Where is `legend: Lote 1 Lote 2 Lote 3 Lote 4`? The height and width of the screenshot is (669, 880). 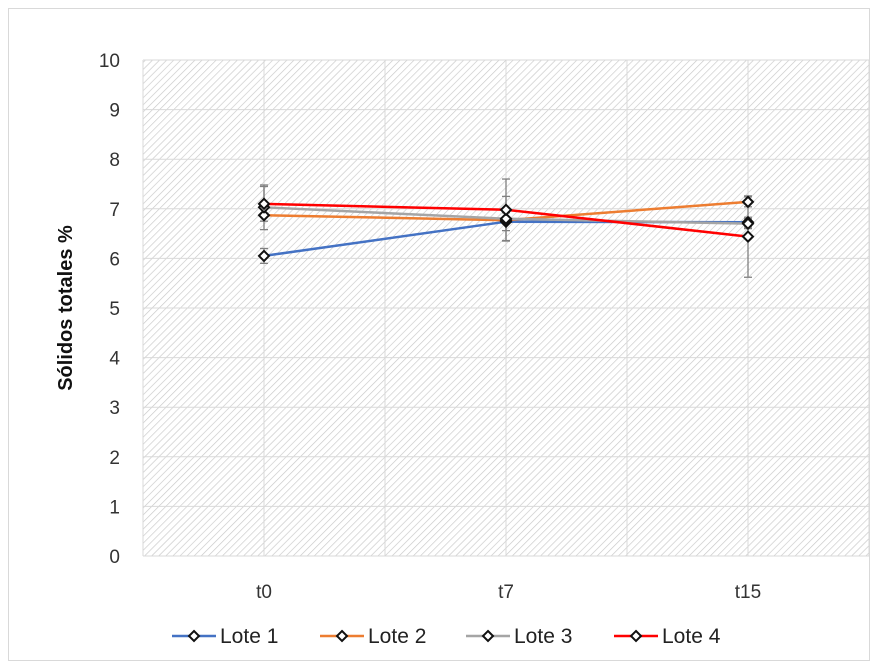 legend: Lote 1 Lote 2 Lote 3 Lote 4 is located at coordinates (446, 636).